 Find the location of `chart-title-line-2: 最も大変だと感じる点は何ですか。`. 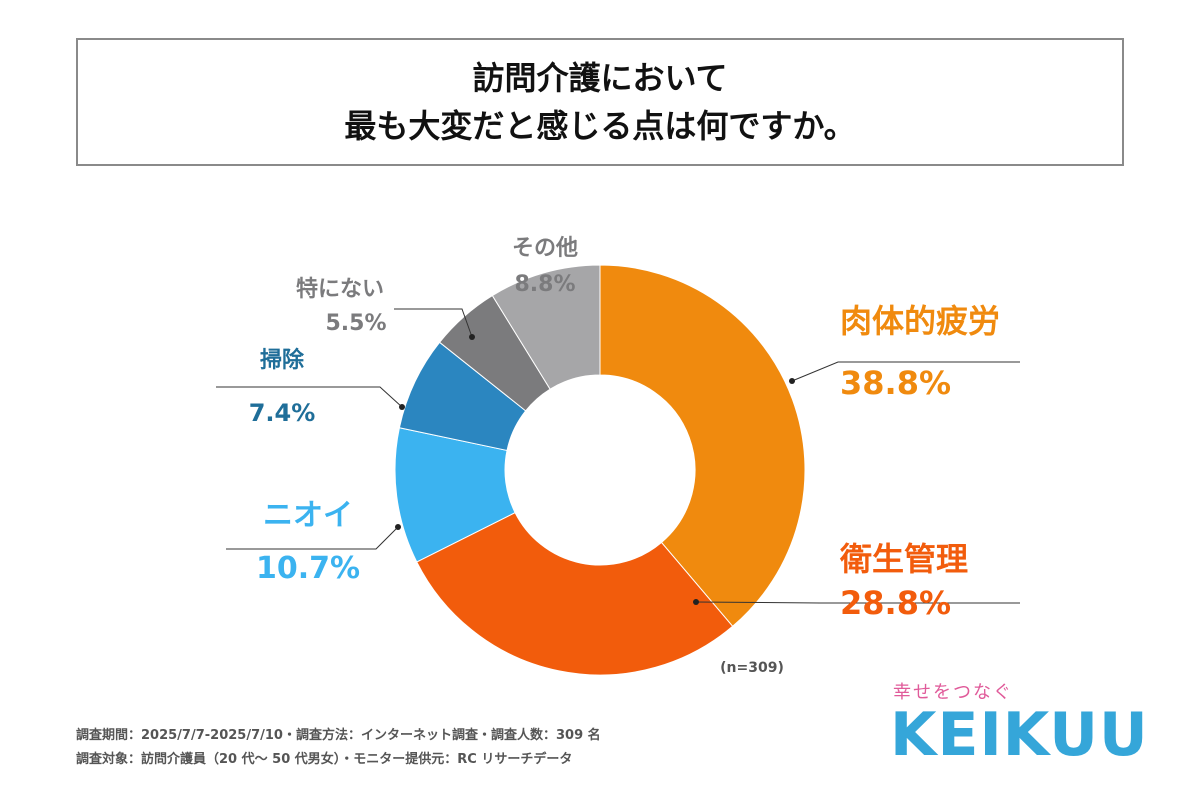

chart-title-line-2: 最も大変だと感じる点は何ですか。 is located at coordinates (600, 126).